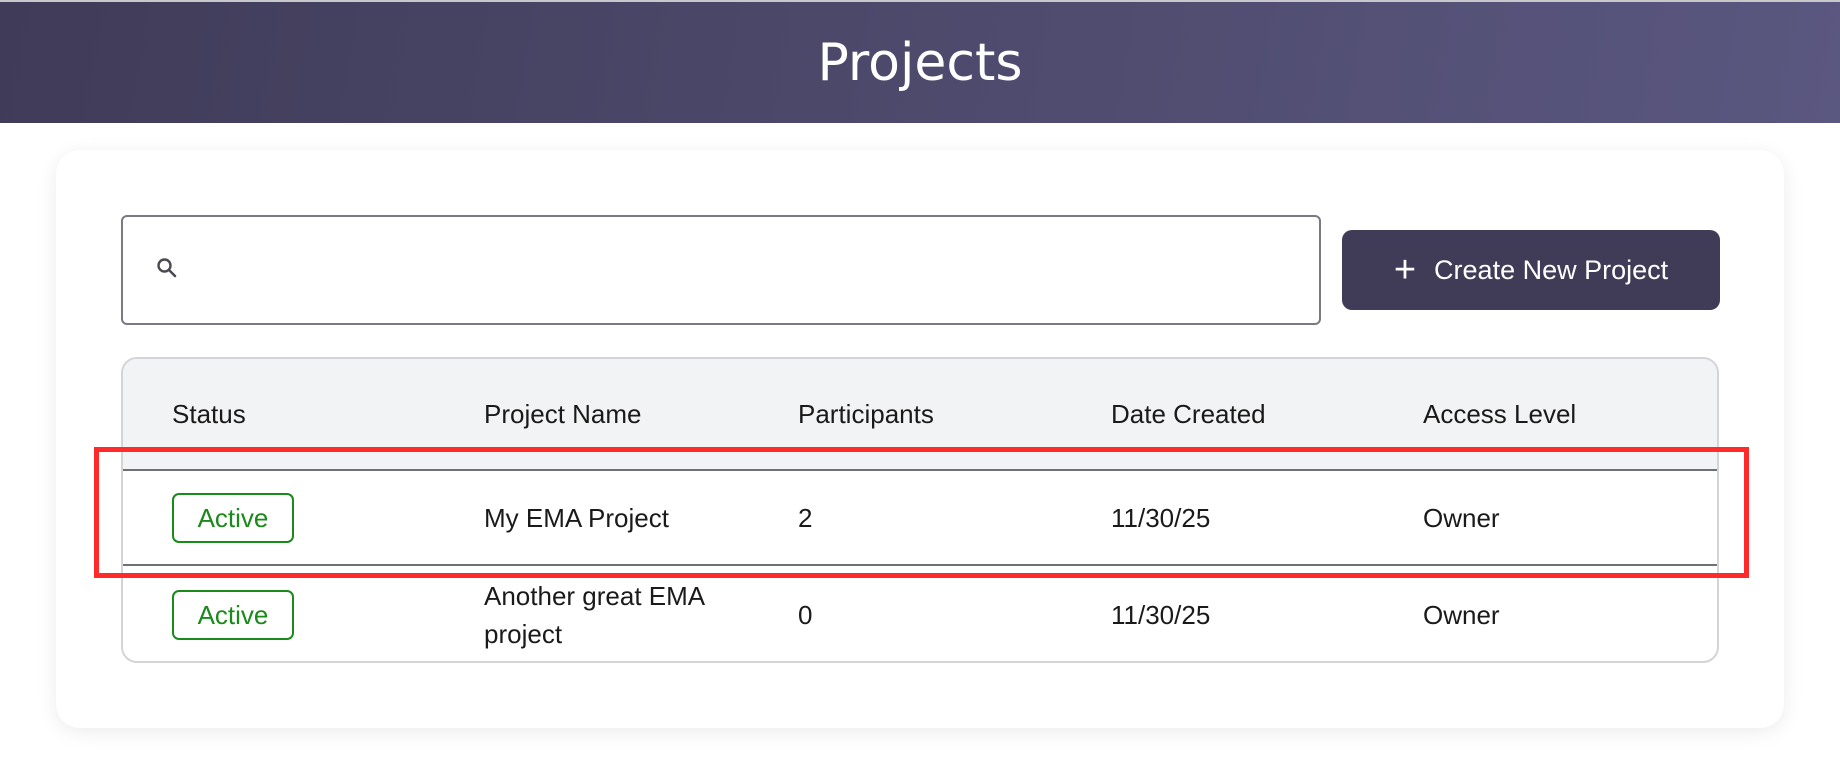 The width and height of the screenshot is (1840, 758). Describe the element at coordinates (576, 517) in the screenshot. I see `project-name: My EMA Project` at that location.